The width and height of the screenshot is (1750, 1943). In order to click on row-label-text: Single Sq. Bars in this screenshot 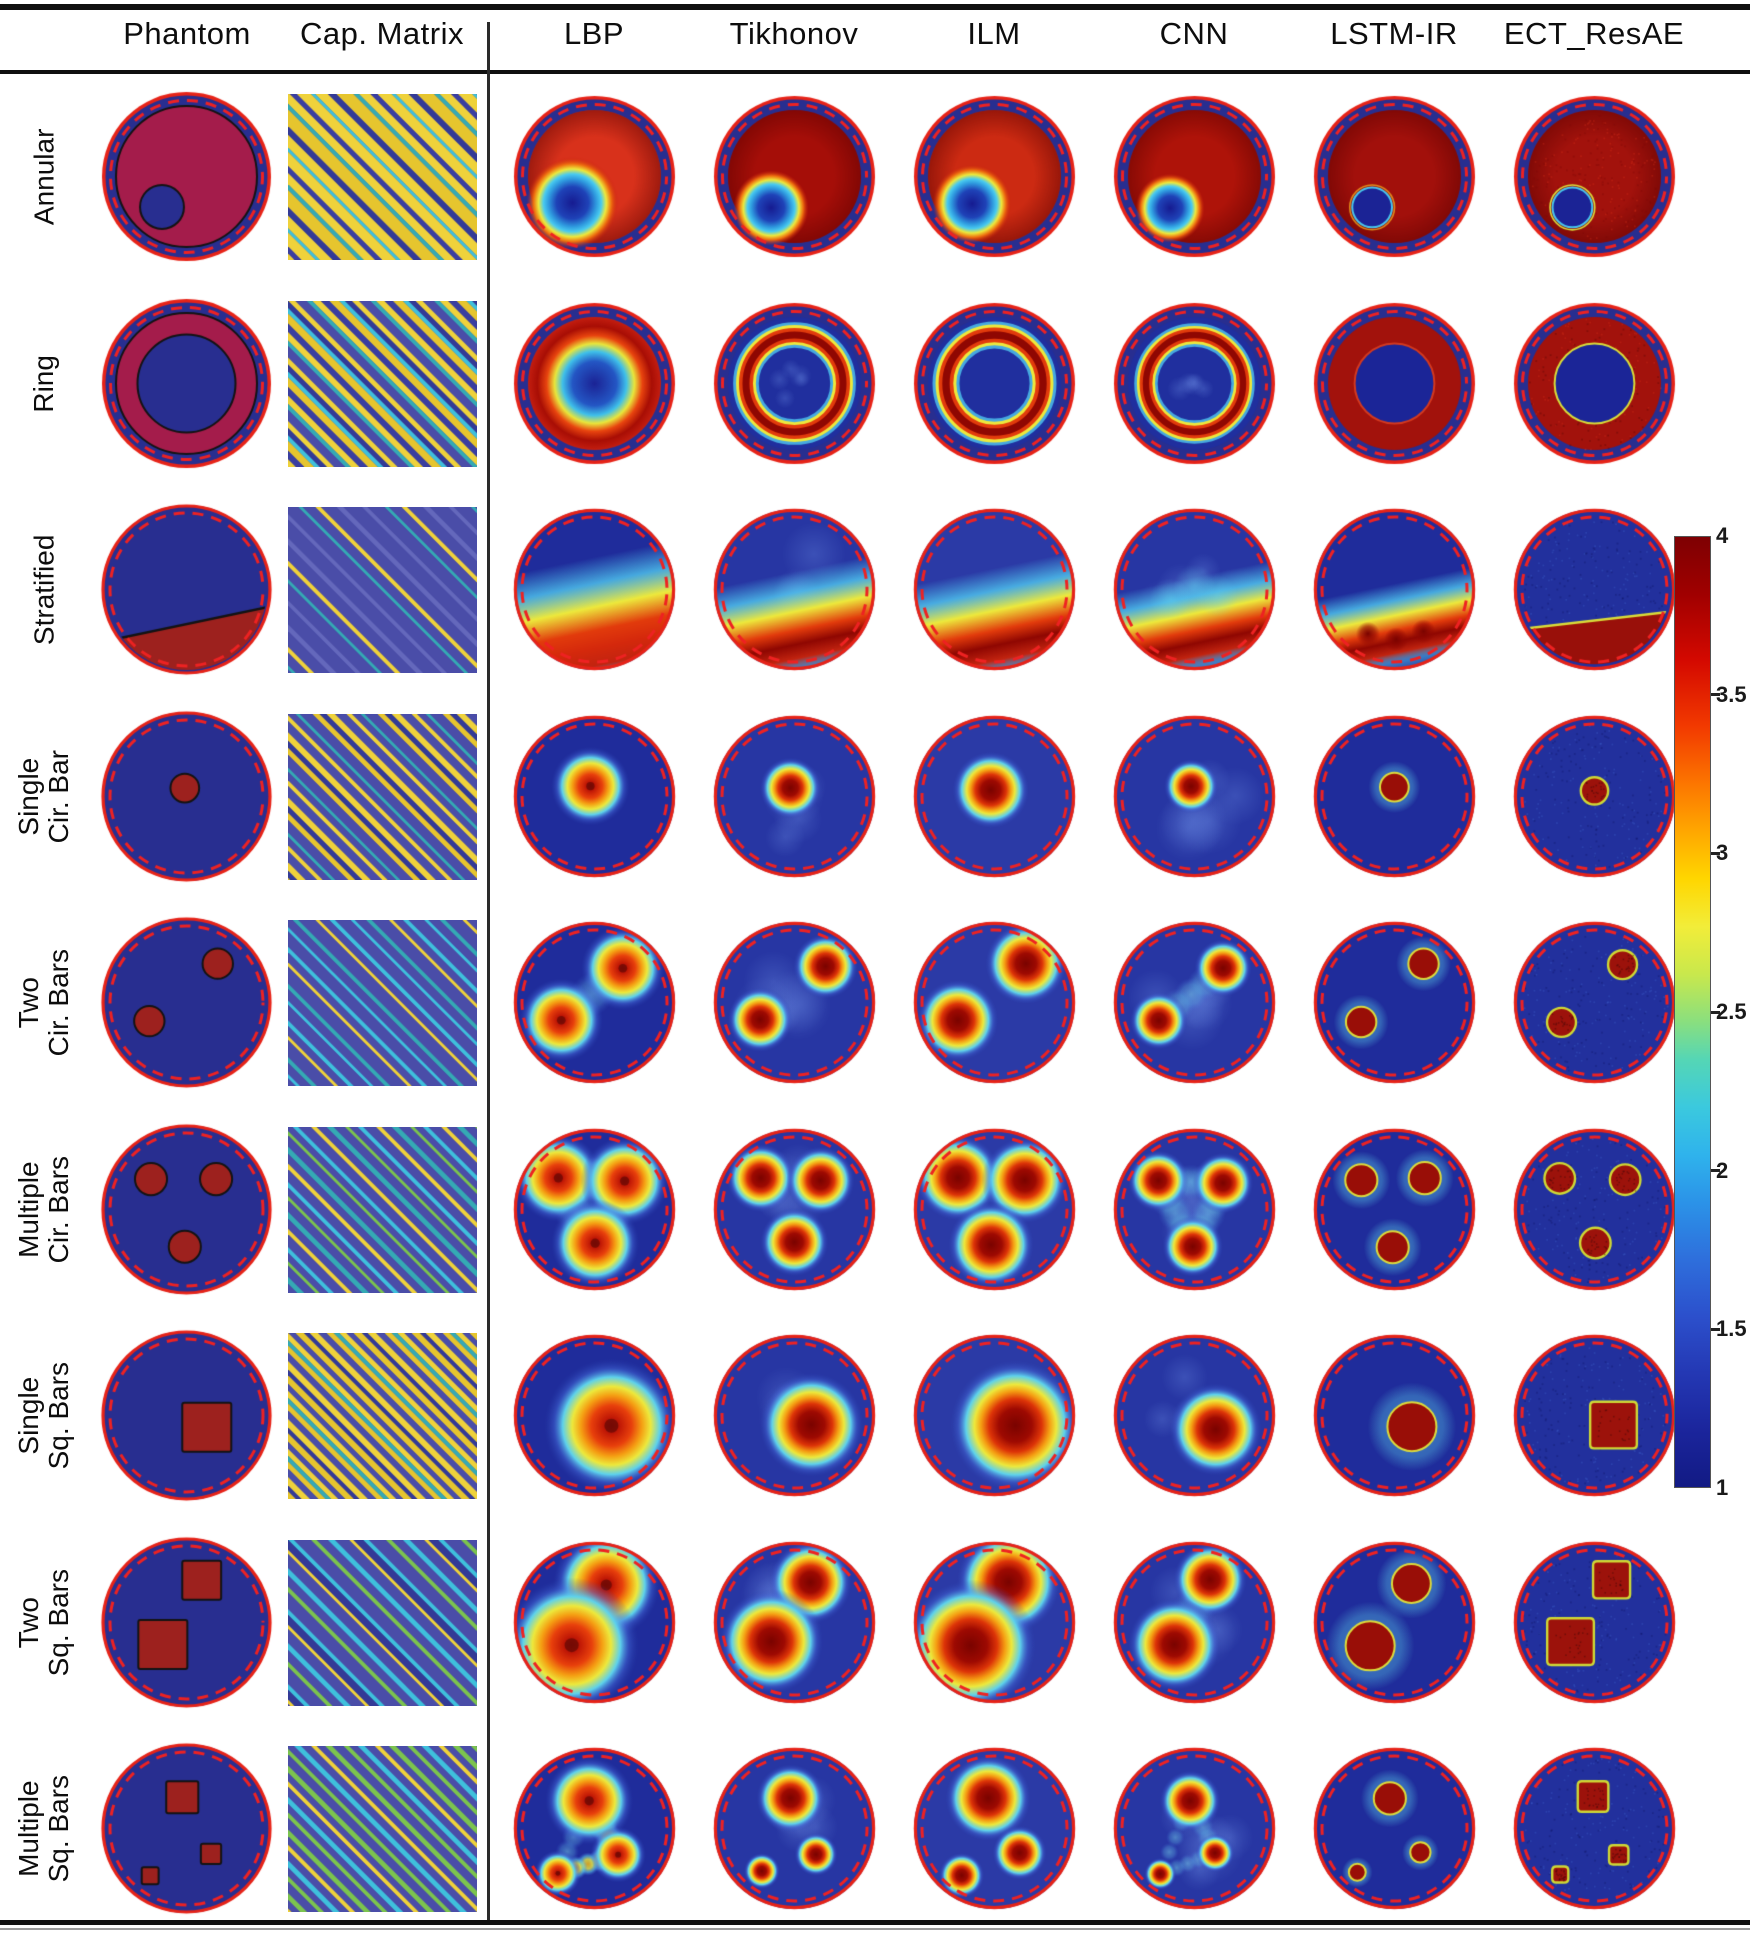, I will do `click(44, 1415)`.